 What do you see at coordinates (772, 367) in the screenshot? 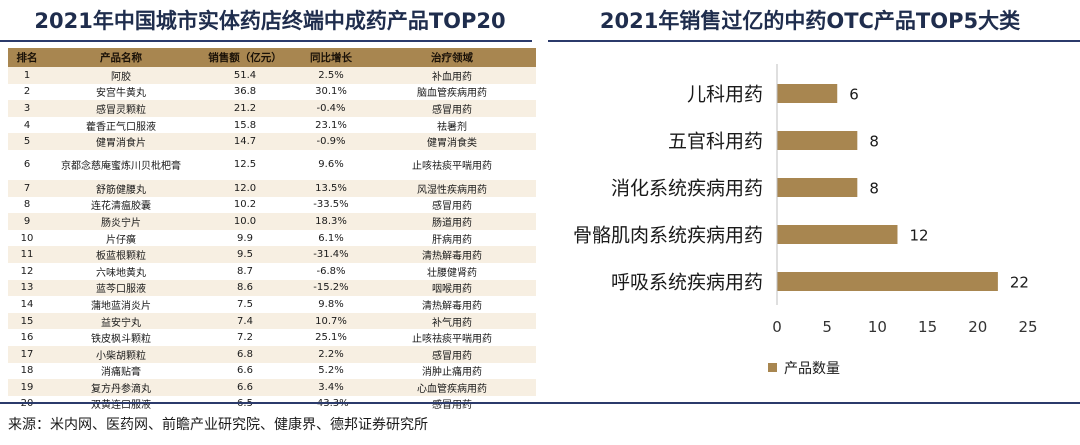
I see `legend-swatch` at bounding box center [772, 367].